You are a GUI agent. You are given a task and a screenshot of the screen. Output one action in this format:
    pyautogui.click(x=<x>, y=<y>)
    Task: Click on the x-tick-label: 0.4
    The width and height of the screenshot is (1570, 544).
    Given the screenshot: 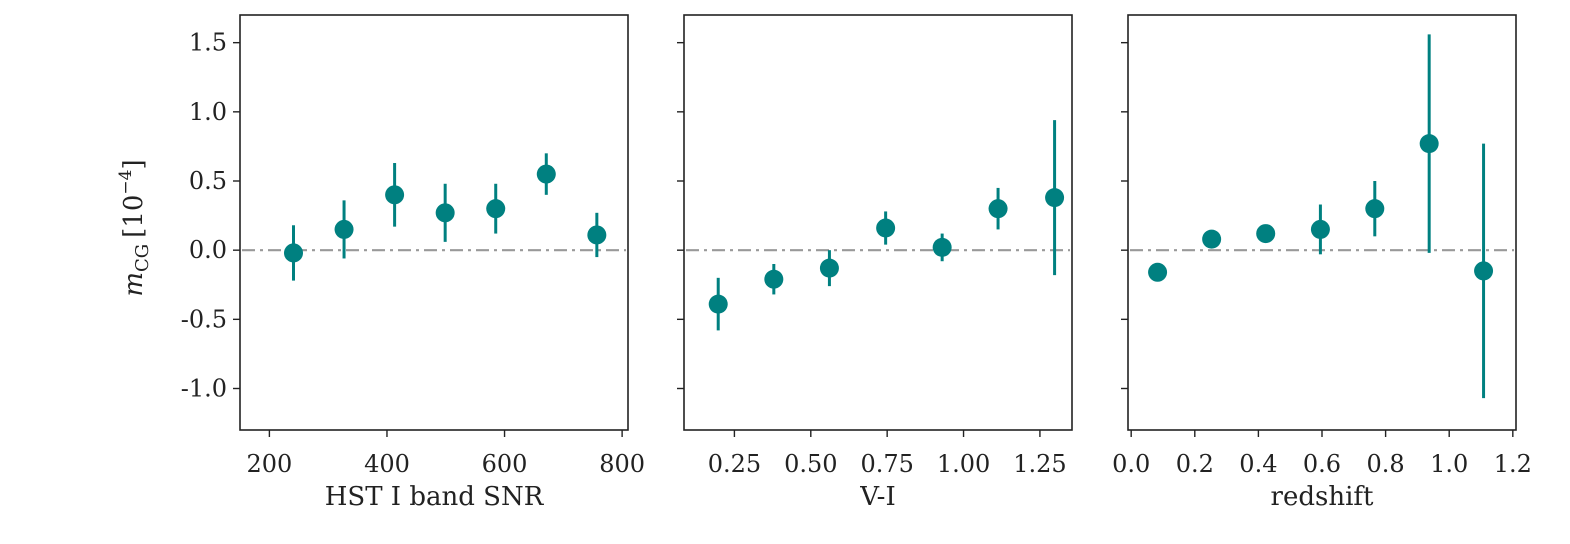 What is the action you would take?
    pyautogui.click(x=1258, y=464)
    